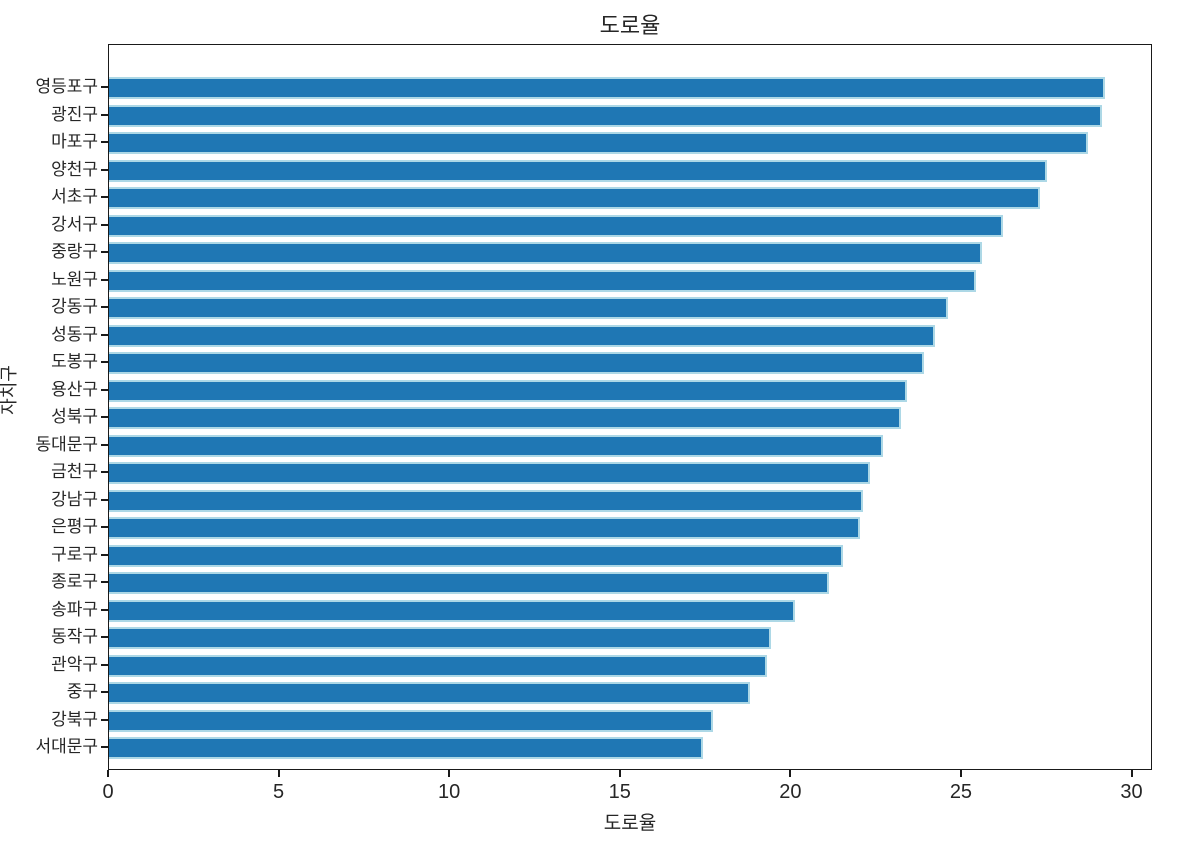 The image size is (1185, 841). I want to click on y-tick-label: 관악구, so click(74, 664).